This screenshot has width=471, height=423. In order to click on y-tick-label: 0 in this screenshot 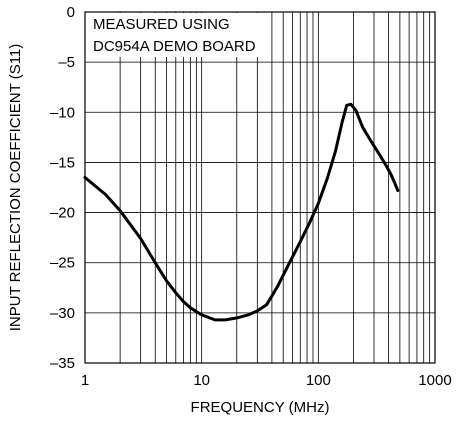, I will do `click(71, 12)`.